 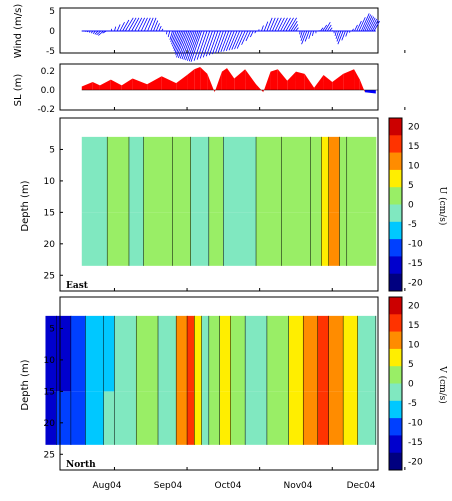 I want to click on colorbar-tick-label: 0, so click(x=411, y=206).